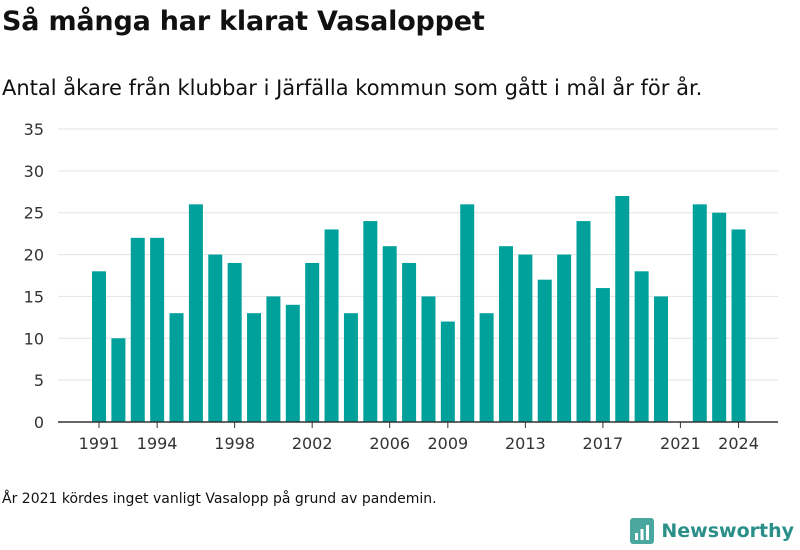 The width and height of the screenshot is (800, 550). I want to click on y-tick-label: 20, so click(34, 255).